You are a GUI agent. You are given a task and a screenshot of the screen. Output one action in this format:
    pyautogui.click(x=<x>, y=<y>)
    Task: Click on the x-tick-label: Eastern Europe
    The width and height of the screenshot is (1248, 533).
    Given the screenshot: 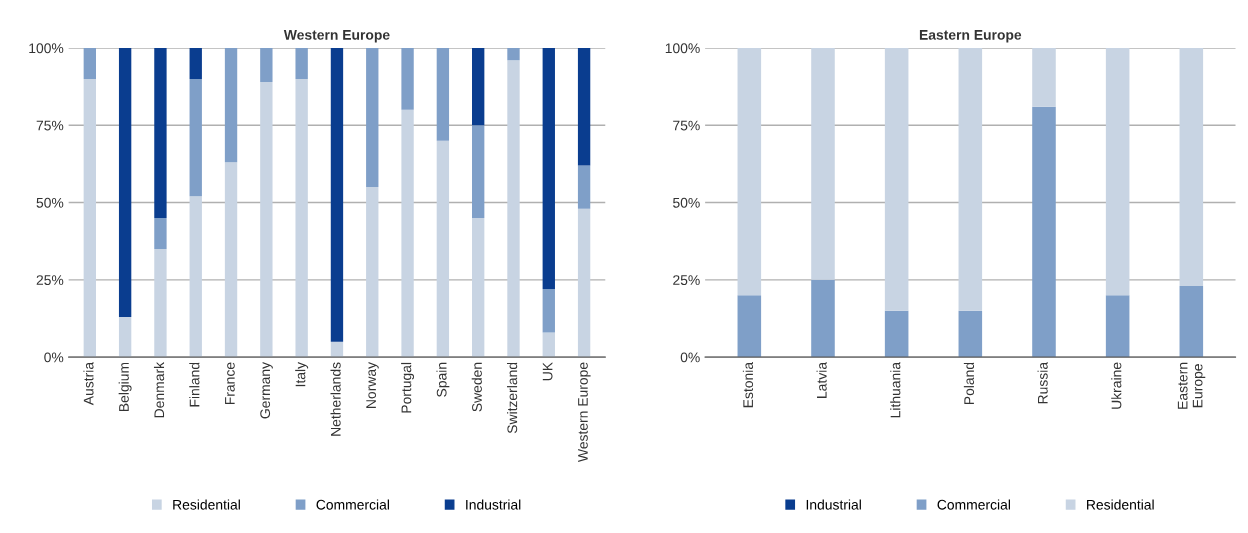 What is the action you would take?
    pyautogui.click(x=1191, y=385)
    